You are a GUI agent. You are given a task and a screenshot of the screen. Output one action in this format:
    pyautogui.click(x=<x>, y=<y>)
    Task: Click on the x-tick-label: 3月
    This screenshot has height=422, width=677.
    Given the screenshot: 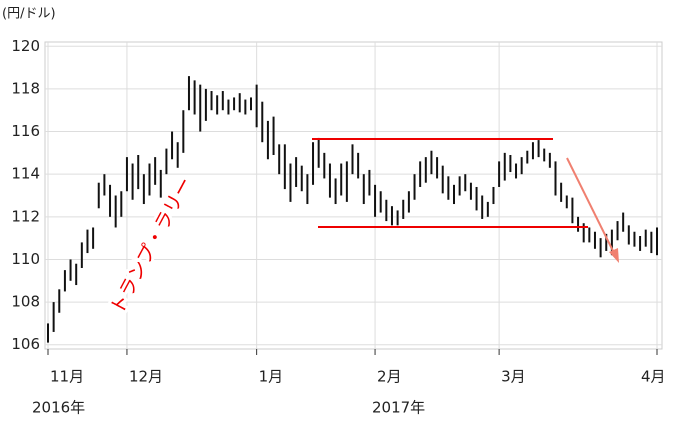 What is the action you would take?
    pyautogui.click(x=513, y=377)
    